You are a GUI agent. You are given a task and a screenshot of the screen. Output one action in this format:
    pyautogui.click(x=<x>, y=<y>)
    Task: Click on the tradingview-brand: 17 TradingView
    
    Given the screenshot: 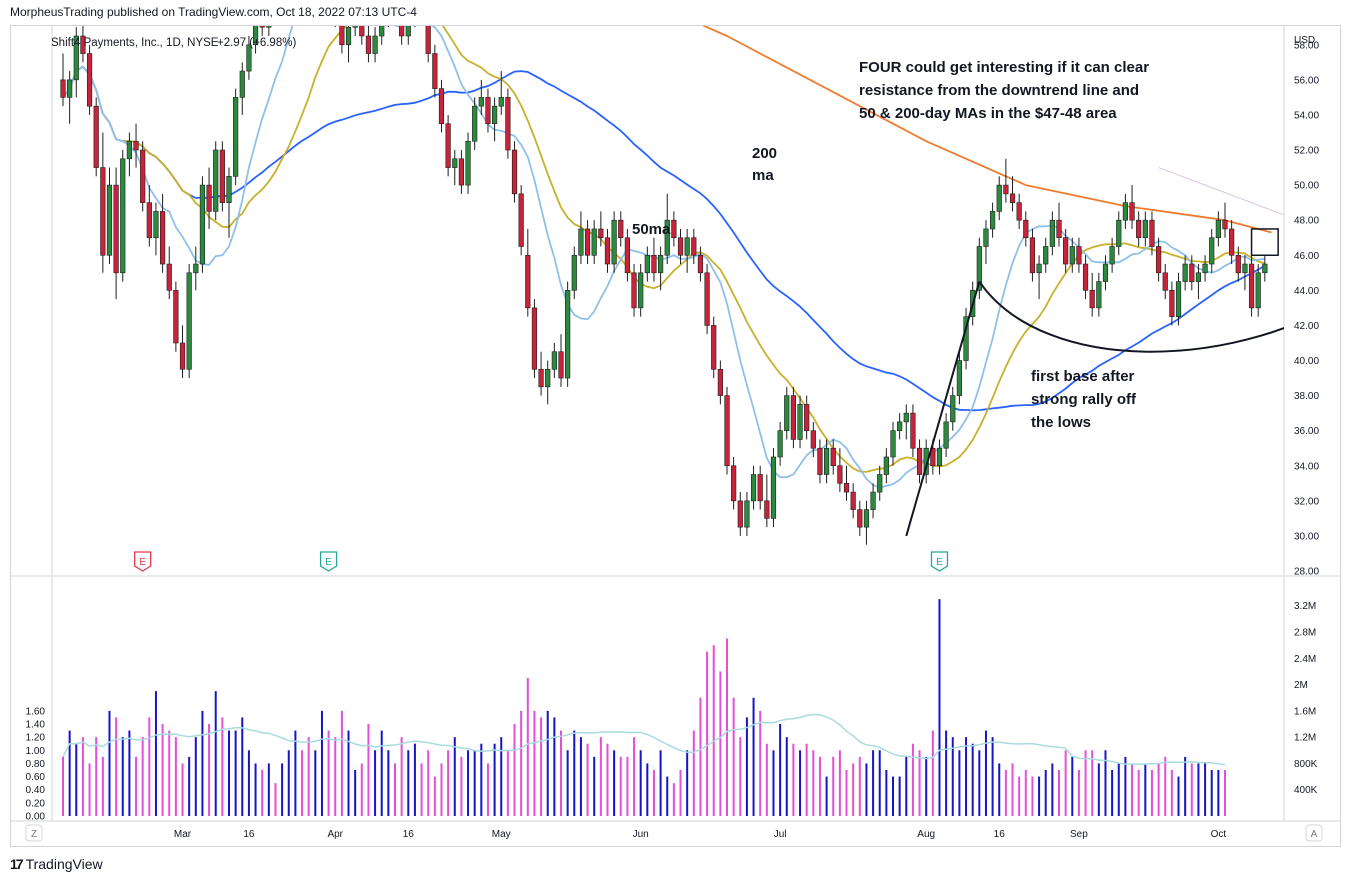 What is the action you would take?
    pyautogui.click(x=56, y=864)
    